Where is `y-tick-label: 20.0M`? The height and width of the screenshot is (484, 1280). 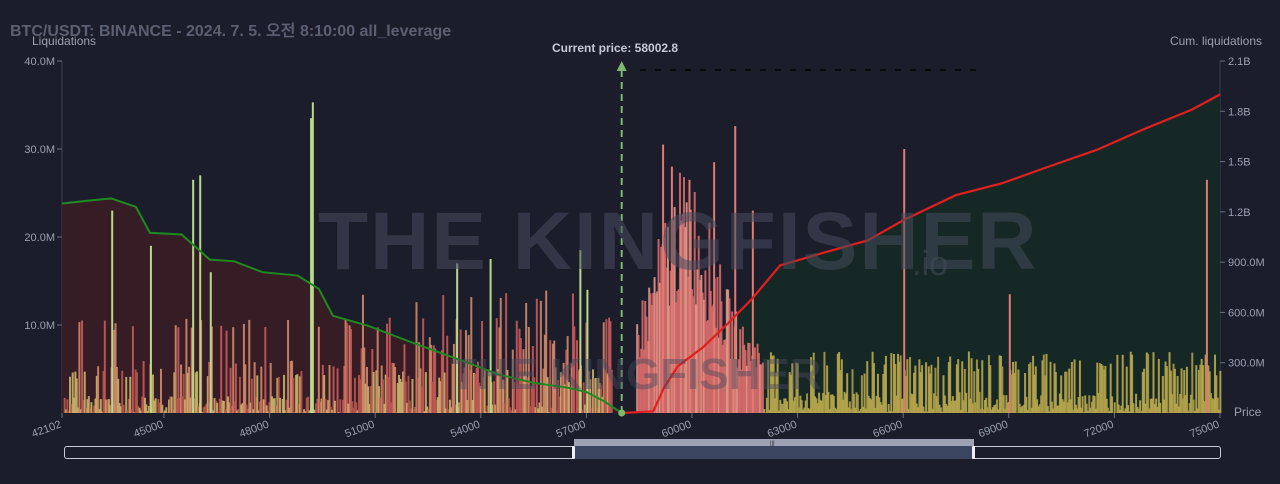
y-tick-label: 20.0M is located at coordinates (39, 238).